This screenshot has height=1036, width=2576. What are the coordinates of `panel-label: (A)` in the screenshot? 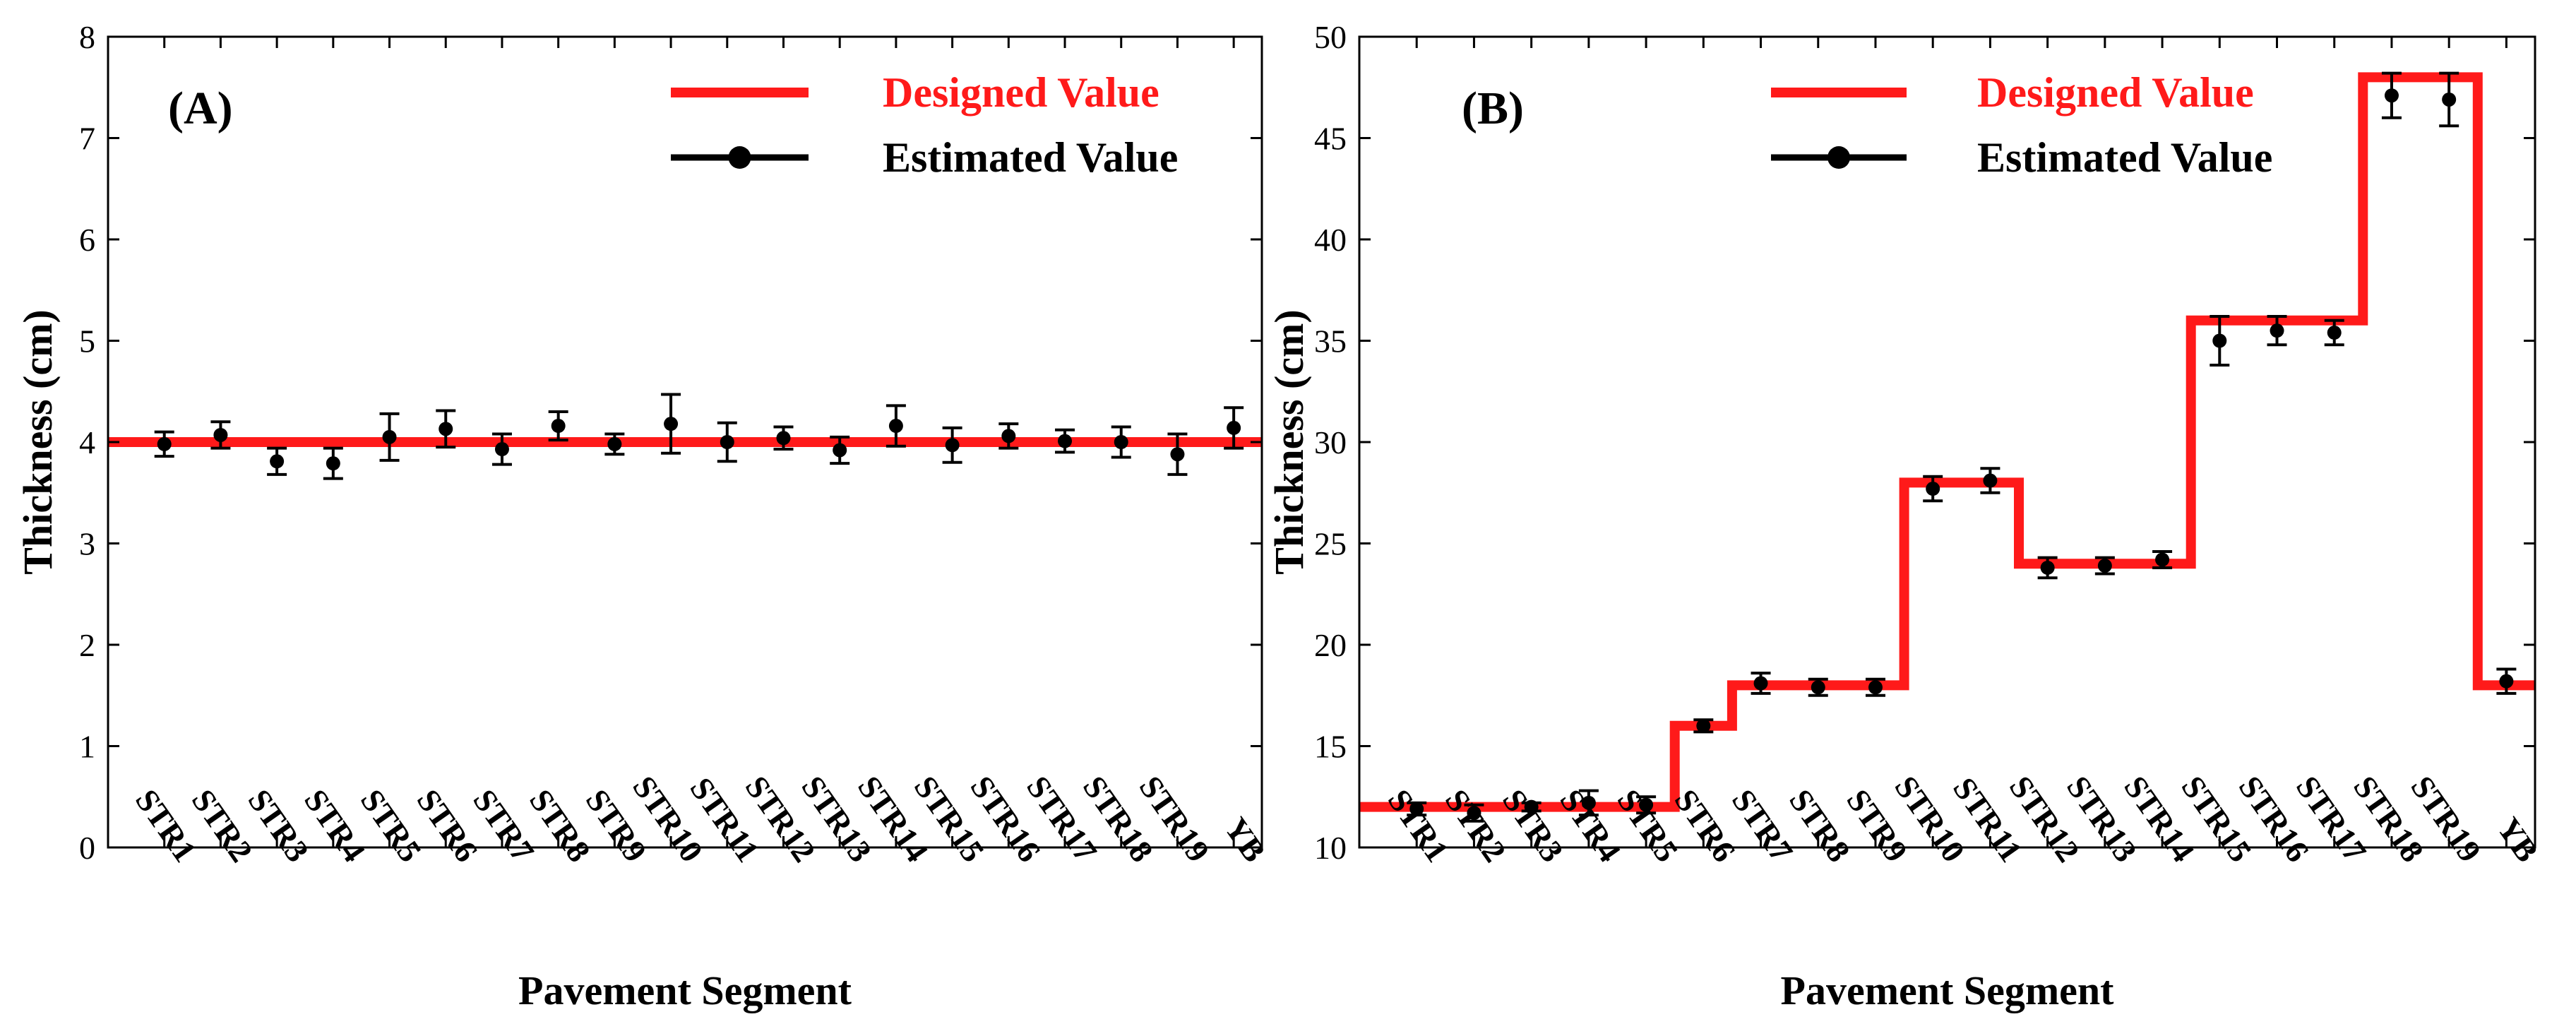 It's located at (200, 108).